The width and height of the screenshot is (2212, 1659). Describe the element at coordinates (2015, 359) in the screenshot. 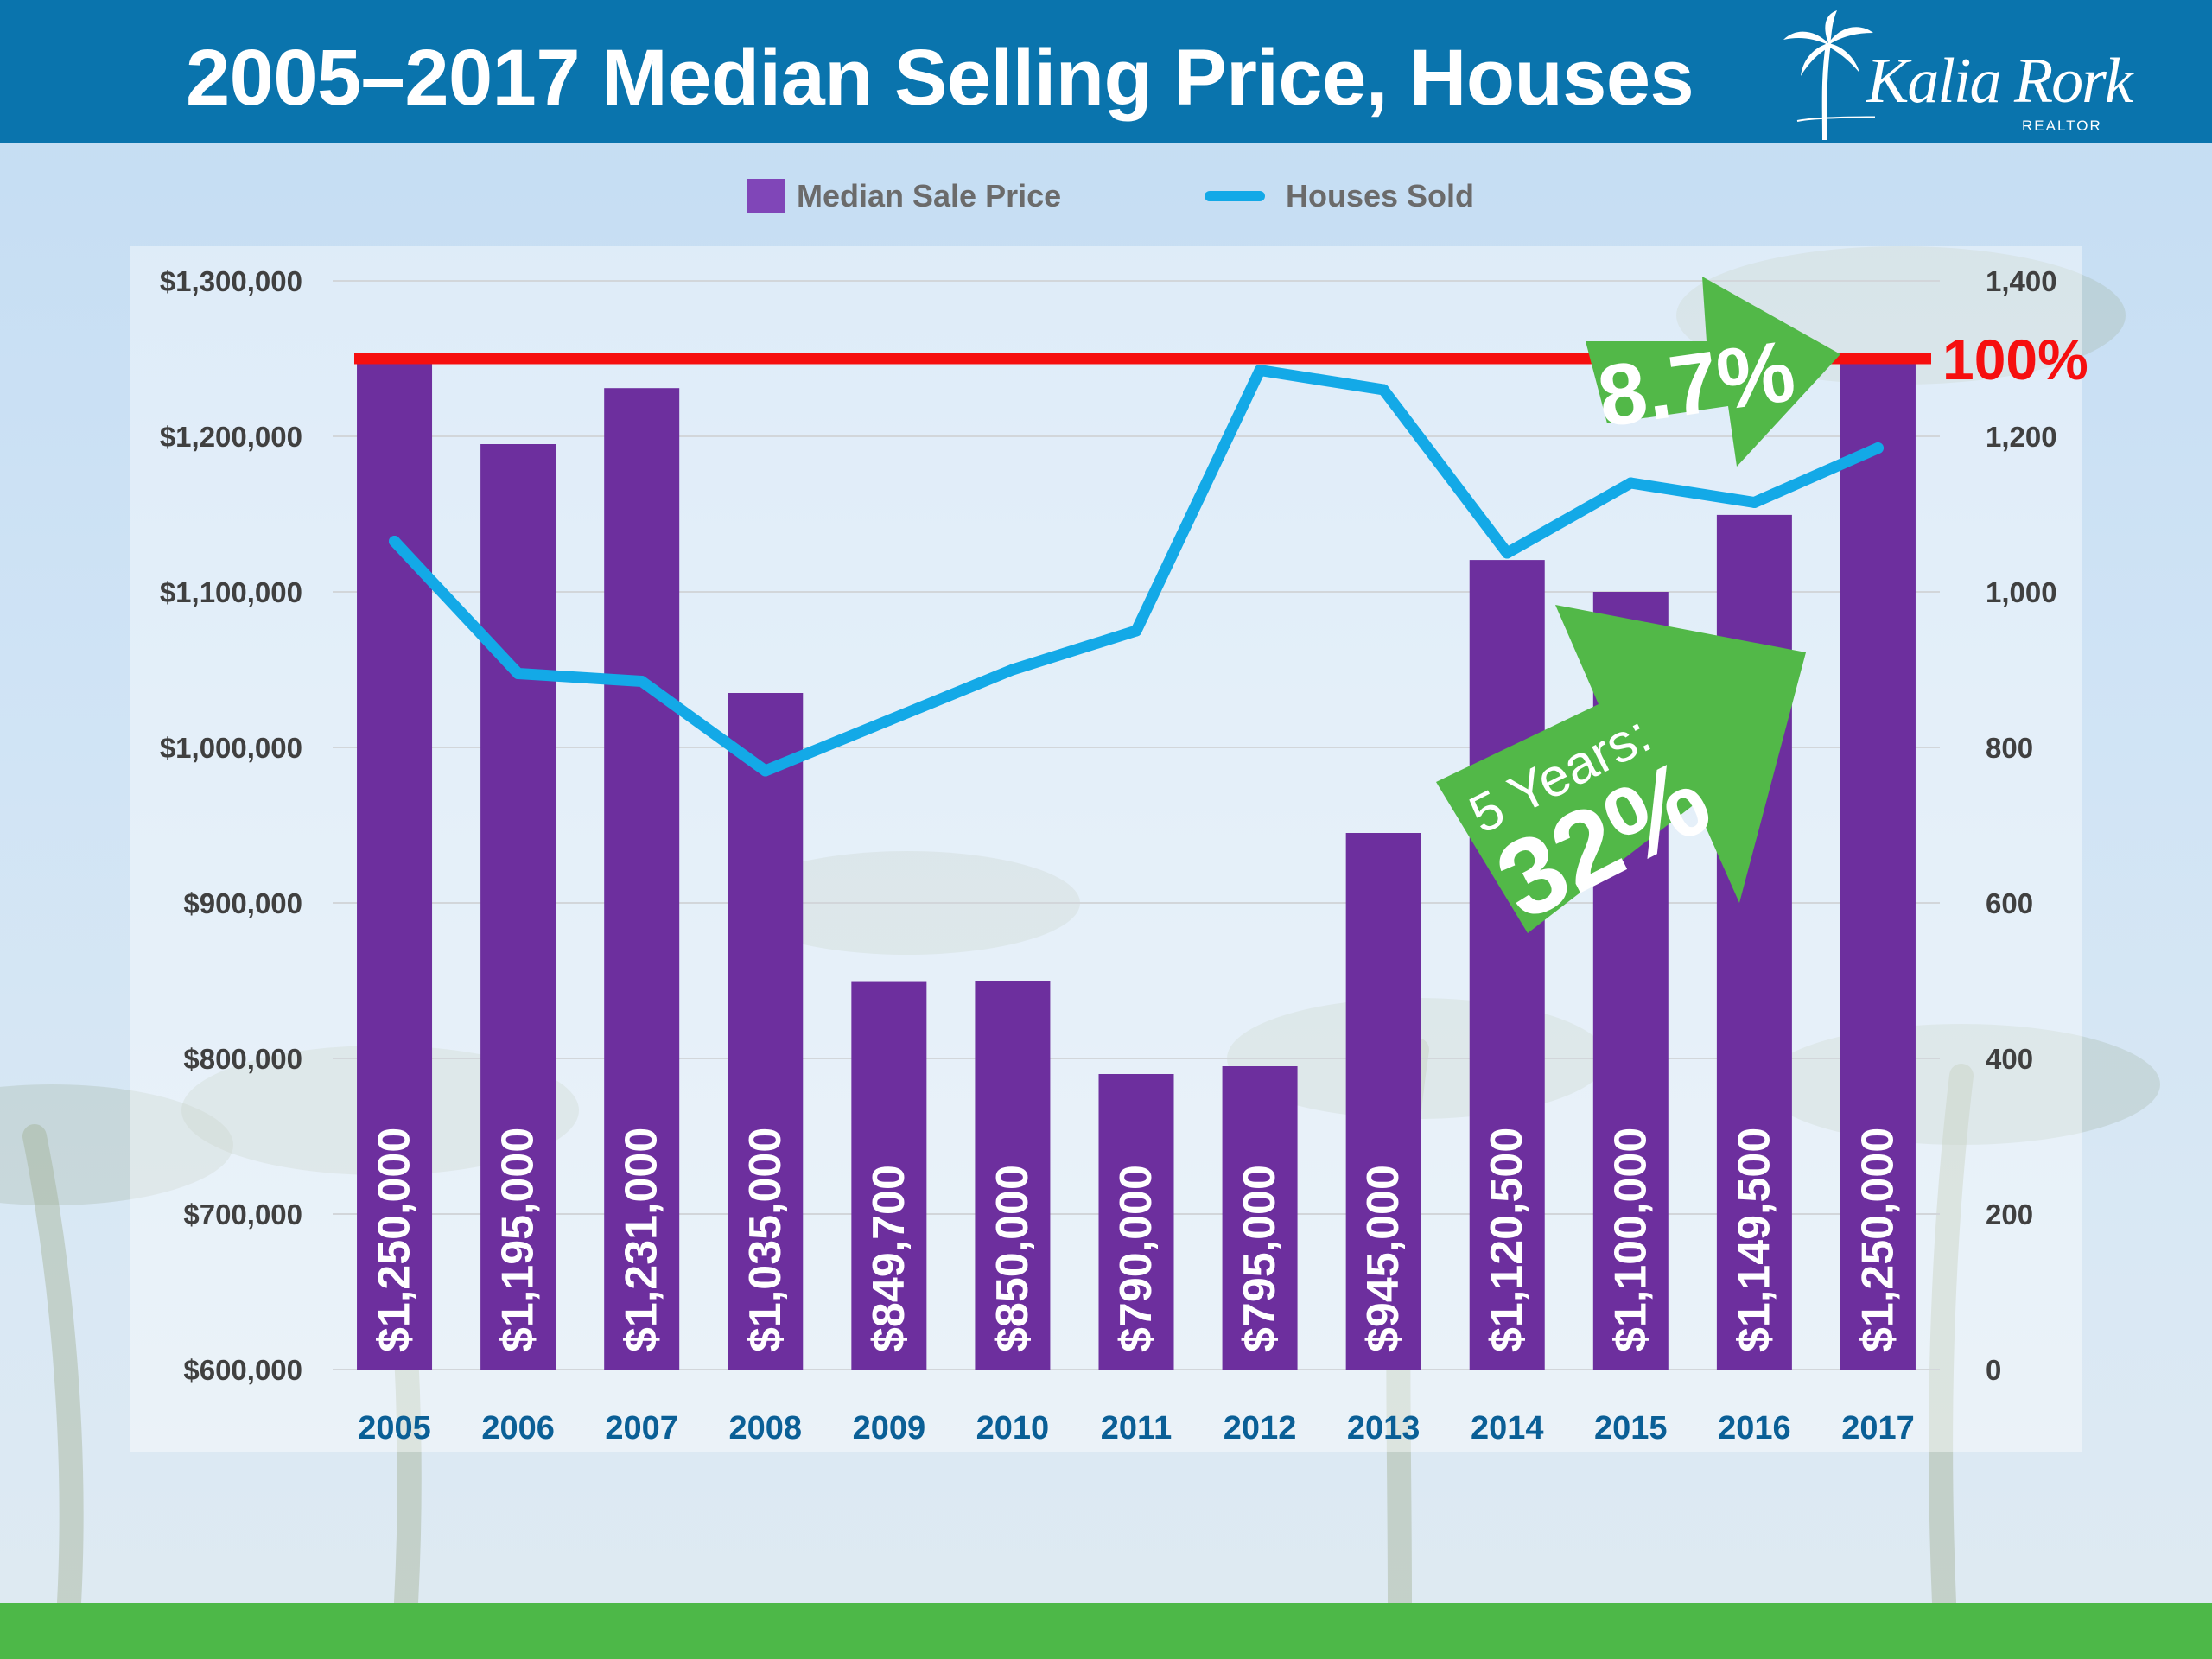

I see `reference-line-label: 100%` at that location.